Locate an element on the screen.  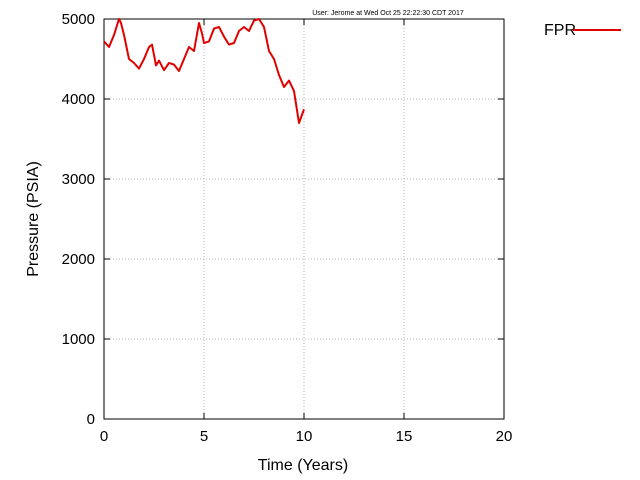
x-tick-label: 15 is located at coordinates (404, 436).